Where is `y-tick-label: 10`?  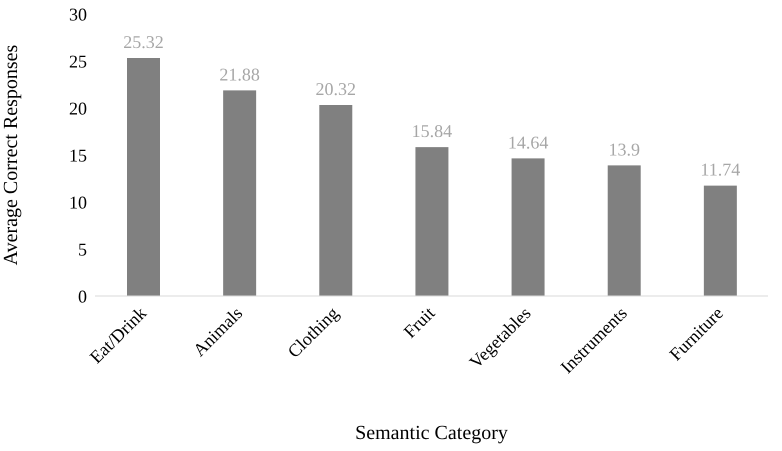 y-tick-label: 10 is located at coordinates (78, 202).